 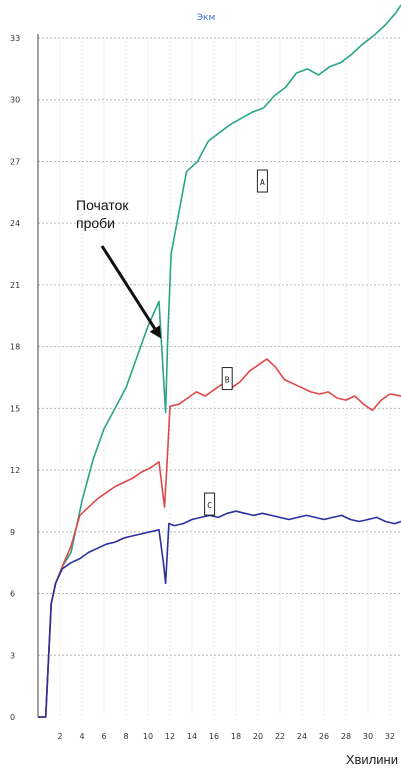 What do you see at coordinates (15, 38) in the screenshot?
I see `y-tick-label: 33` at bounding box center [15, 38].